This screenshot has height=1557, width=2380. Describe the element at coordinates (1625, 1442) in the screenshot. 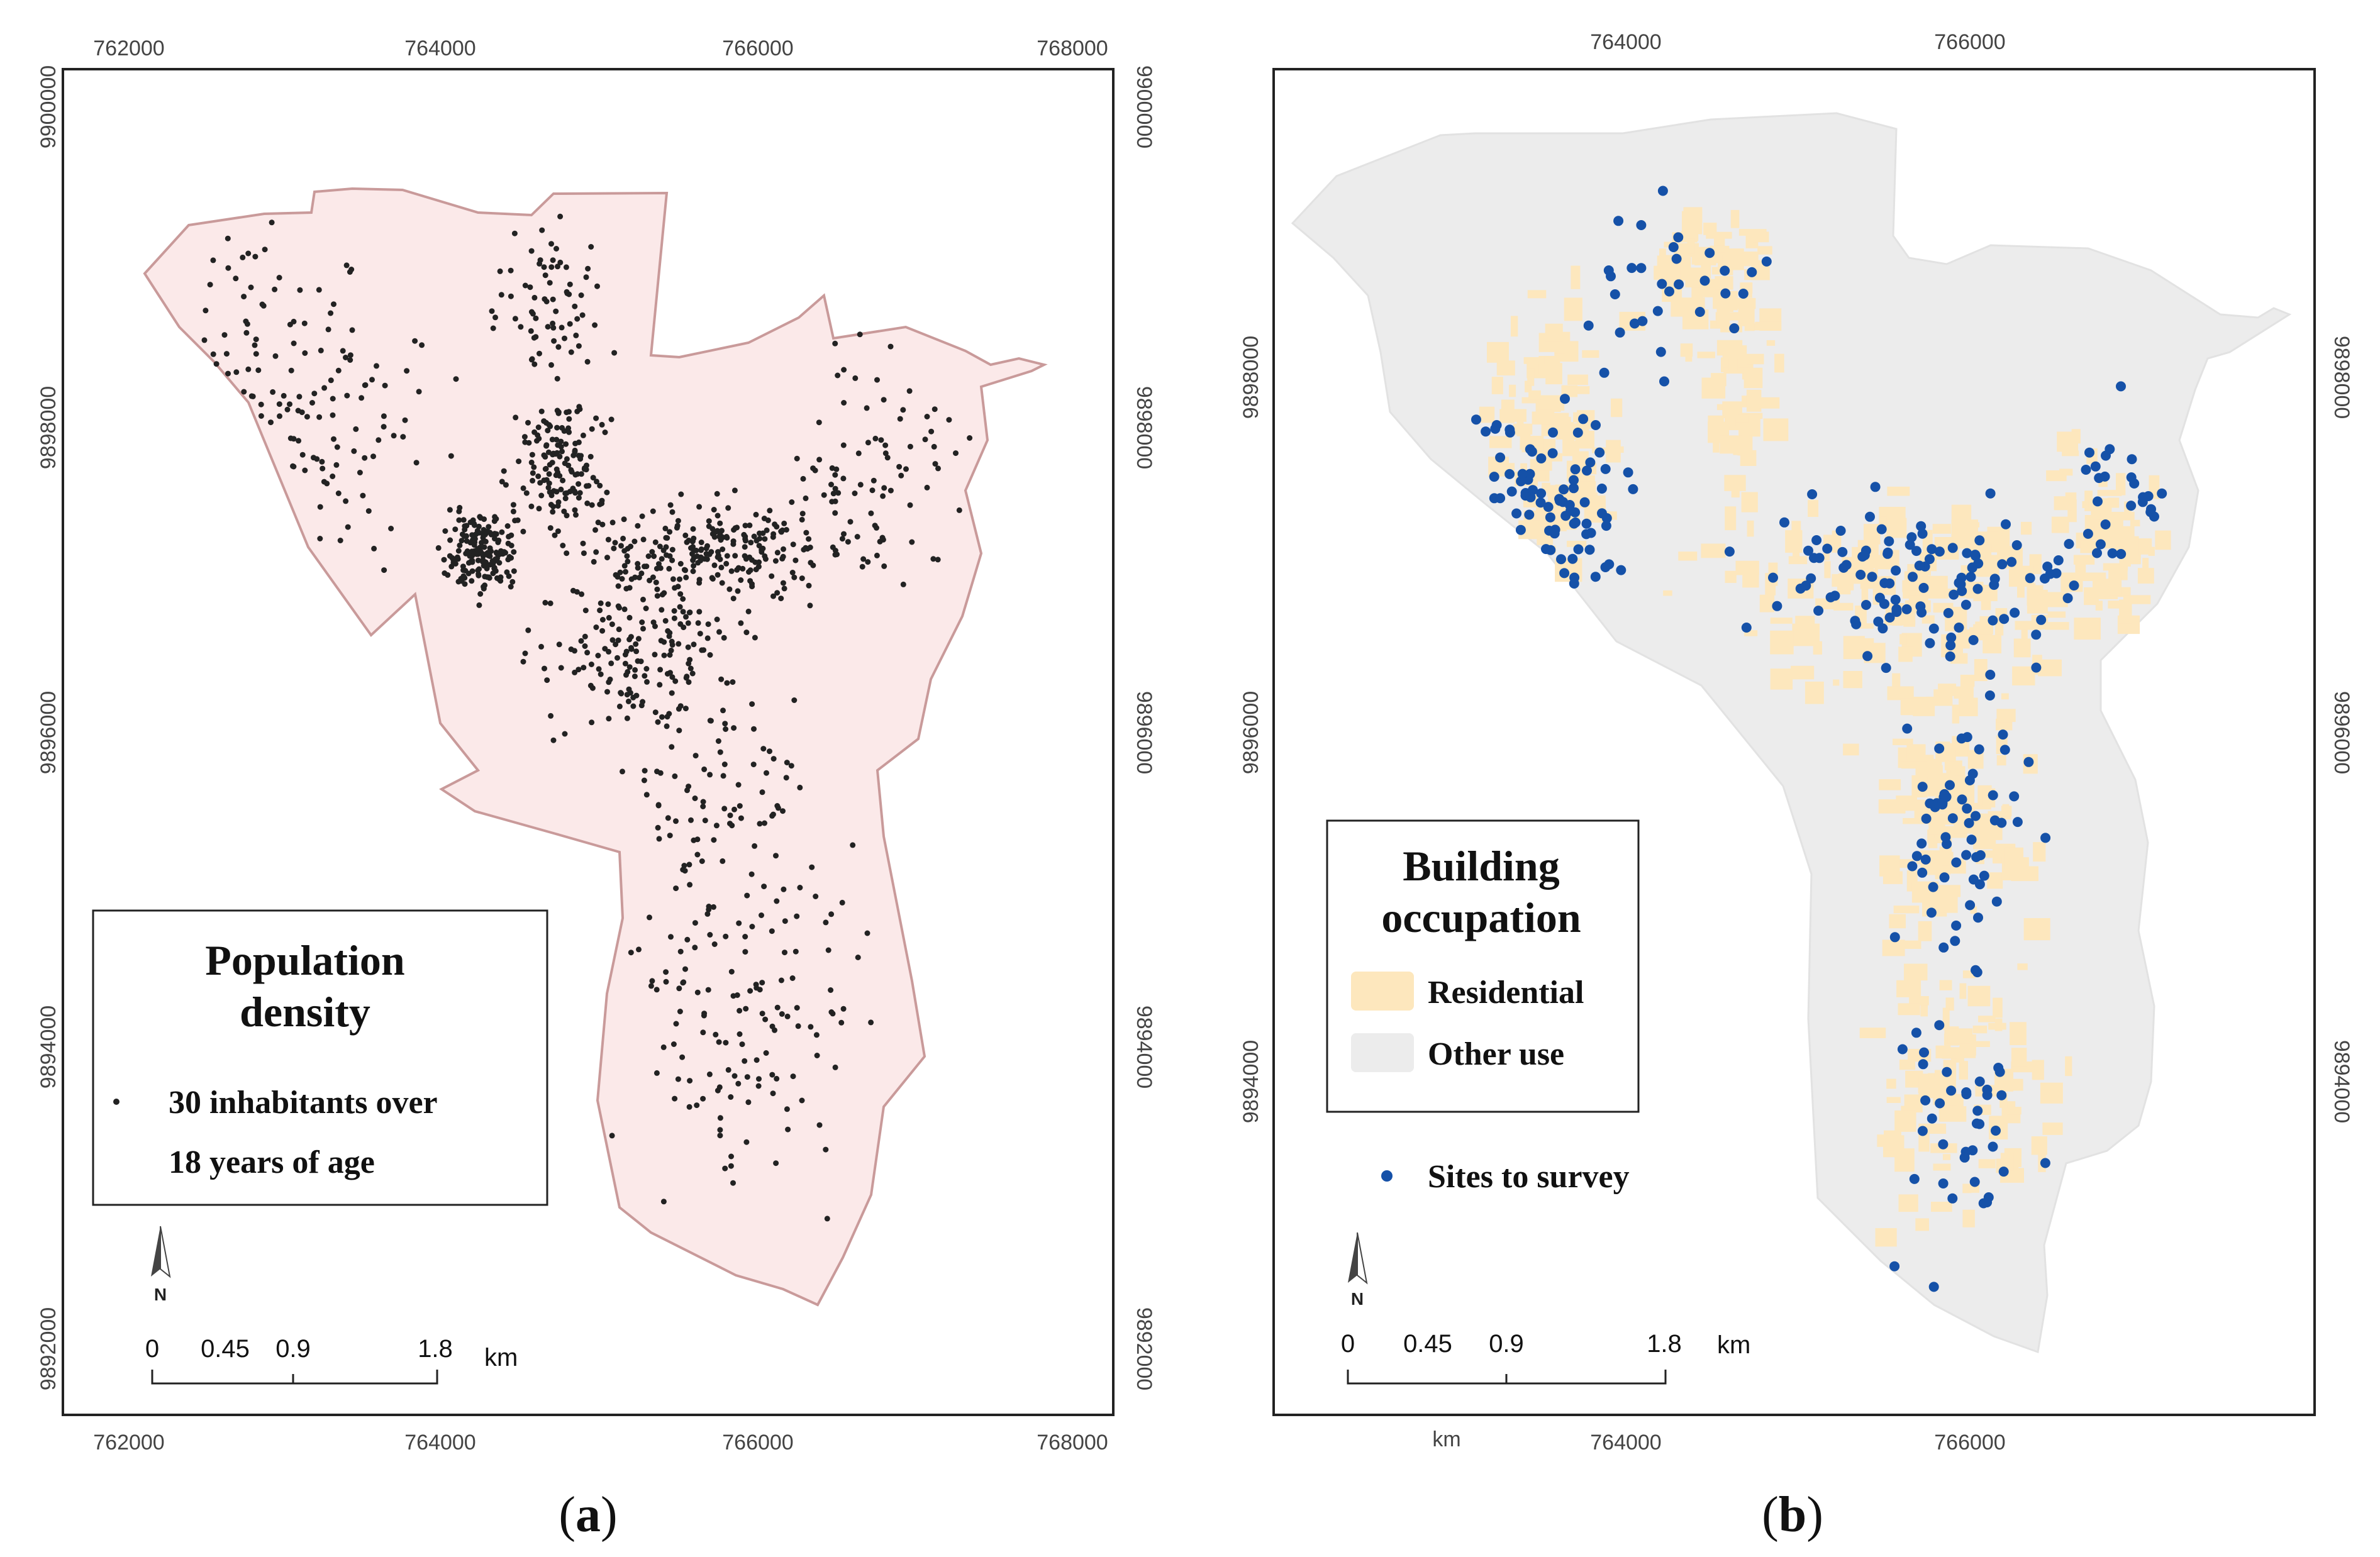

I see `tick-b-bottom-764000: 764000` at that location.